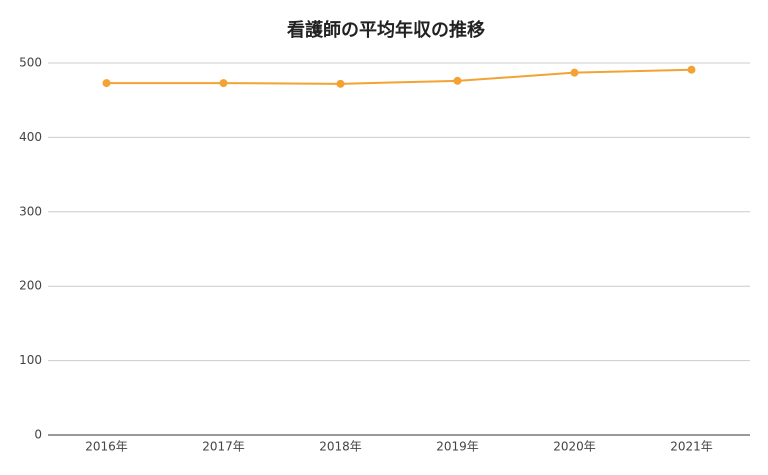  I want to click on y-tick-label: 0, so click(38, 435).